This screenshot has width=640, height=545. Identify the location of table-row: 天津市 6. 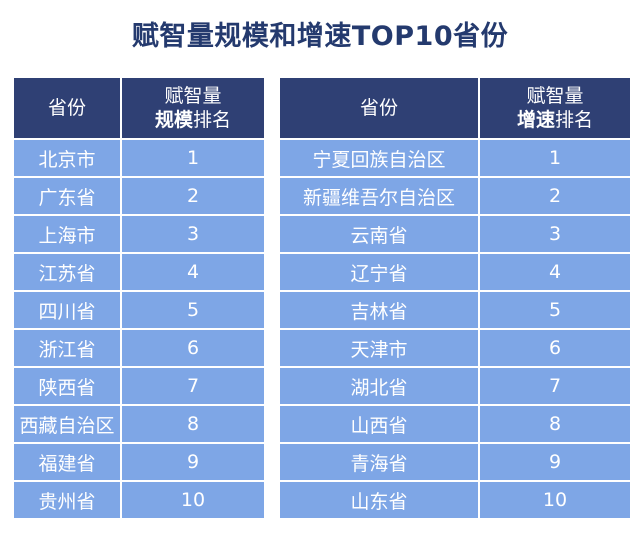
(455, 348).